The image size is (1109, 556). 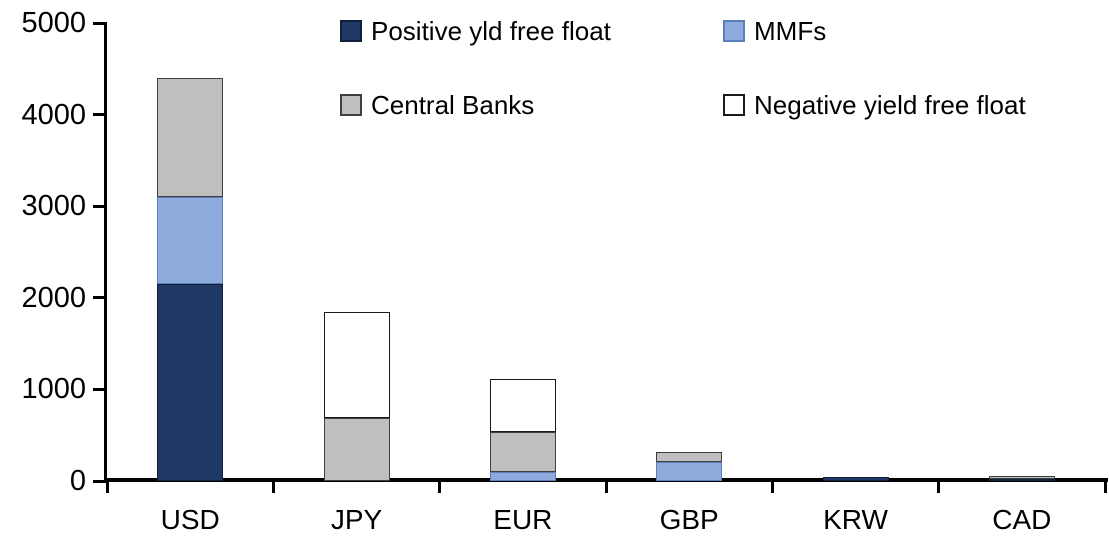 I want to click on y-axis-tick-label: 5000, so click(x=53, y=23).